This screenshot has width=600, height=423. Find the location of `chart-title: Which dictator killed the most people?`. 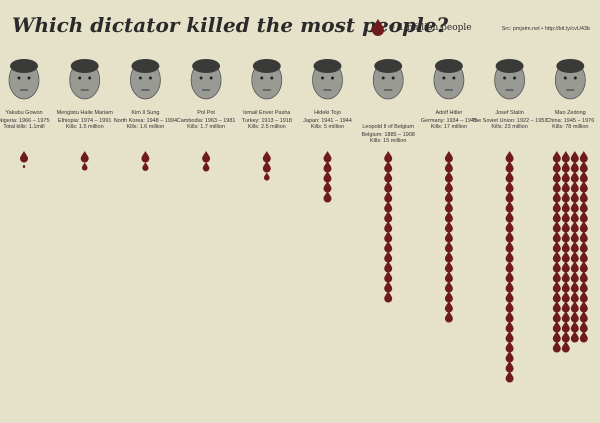

chart-title: Which dictator killed the most people? is located at coordinates (230, 25).